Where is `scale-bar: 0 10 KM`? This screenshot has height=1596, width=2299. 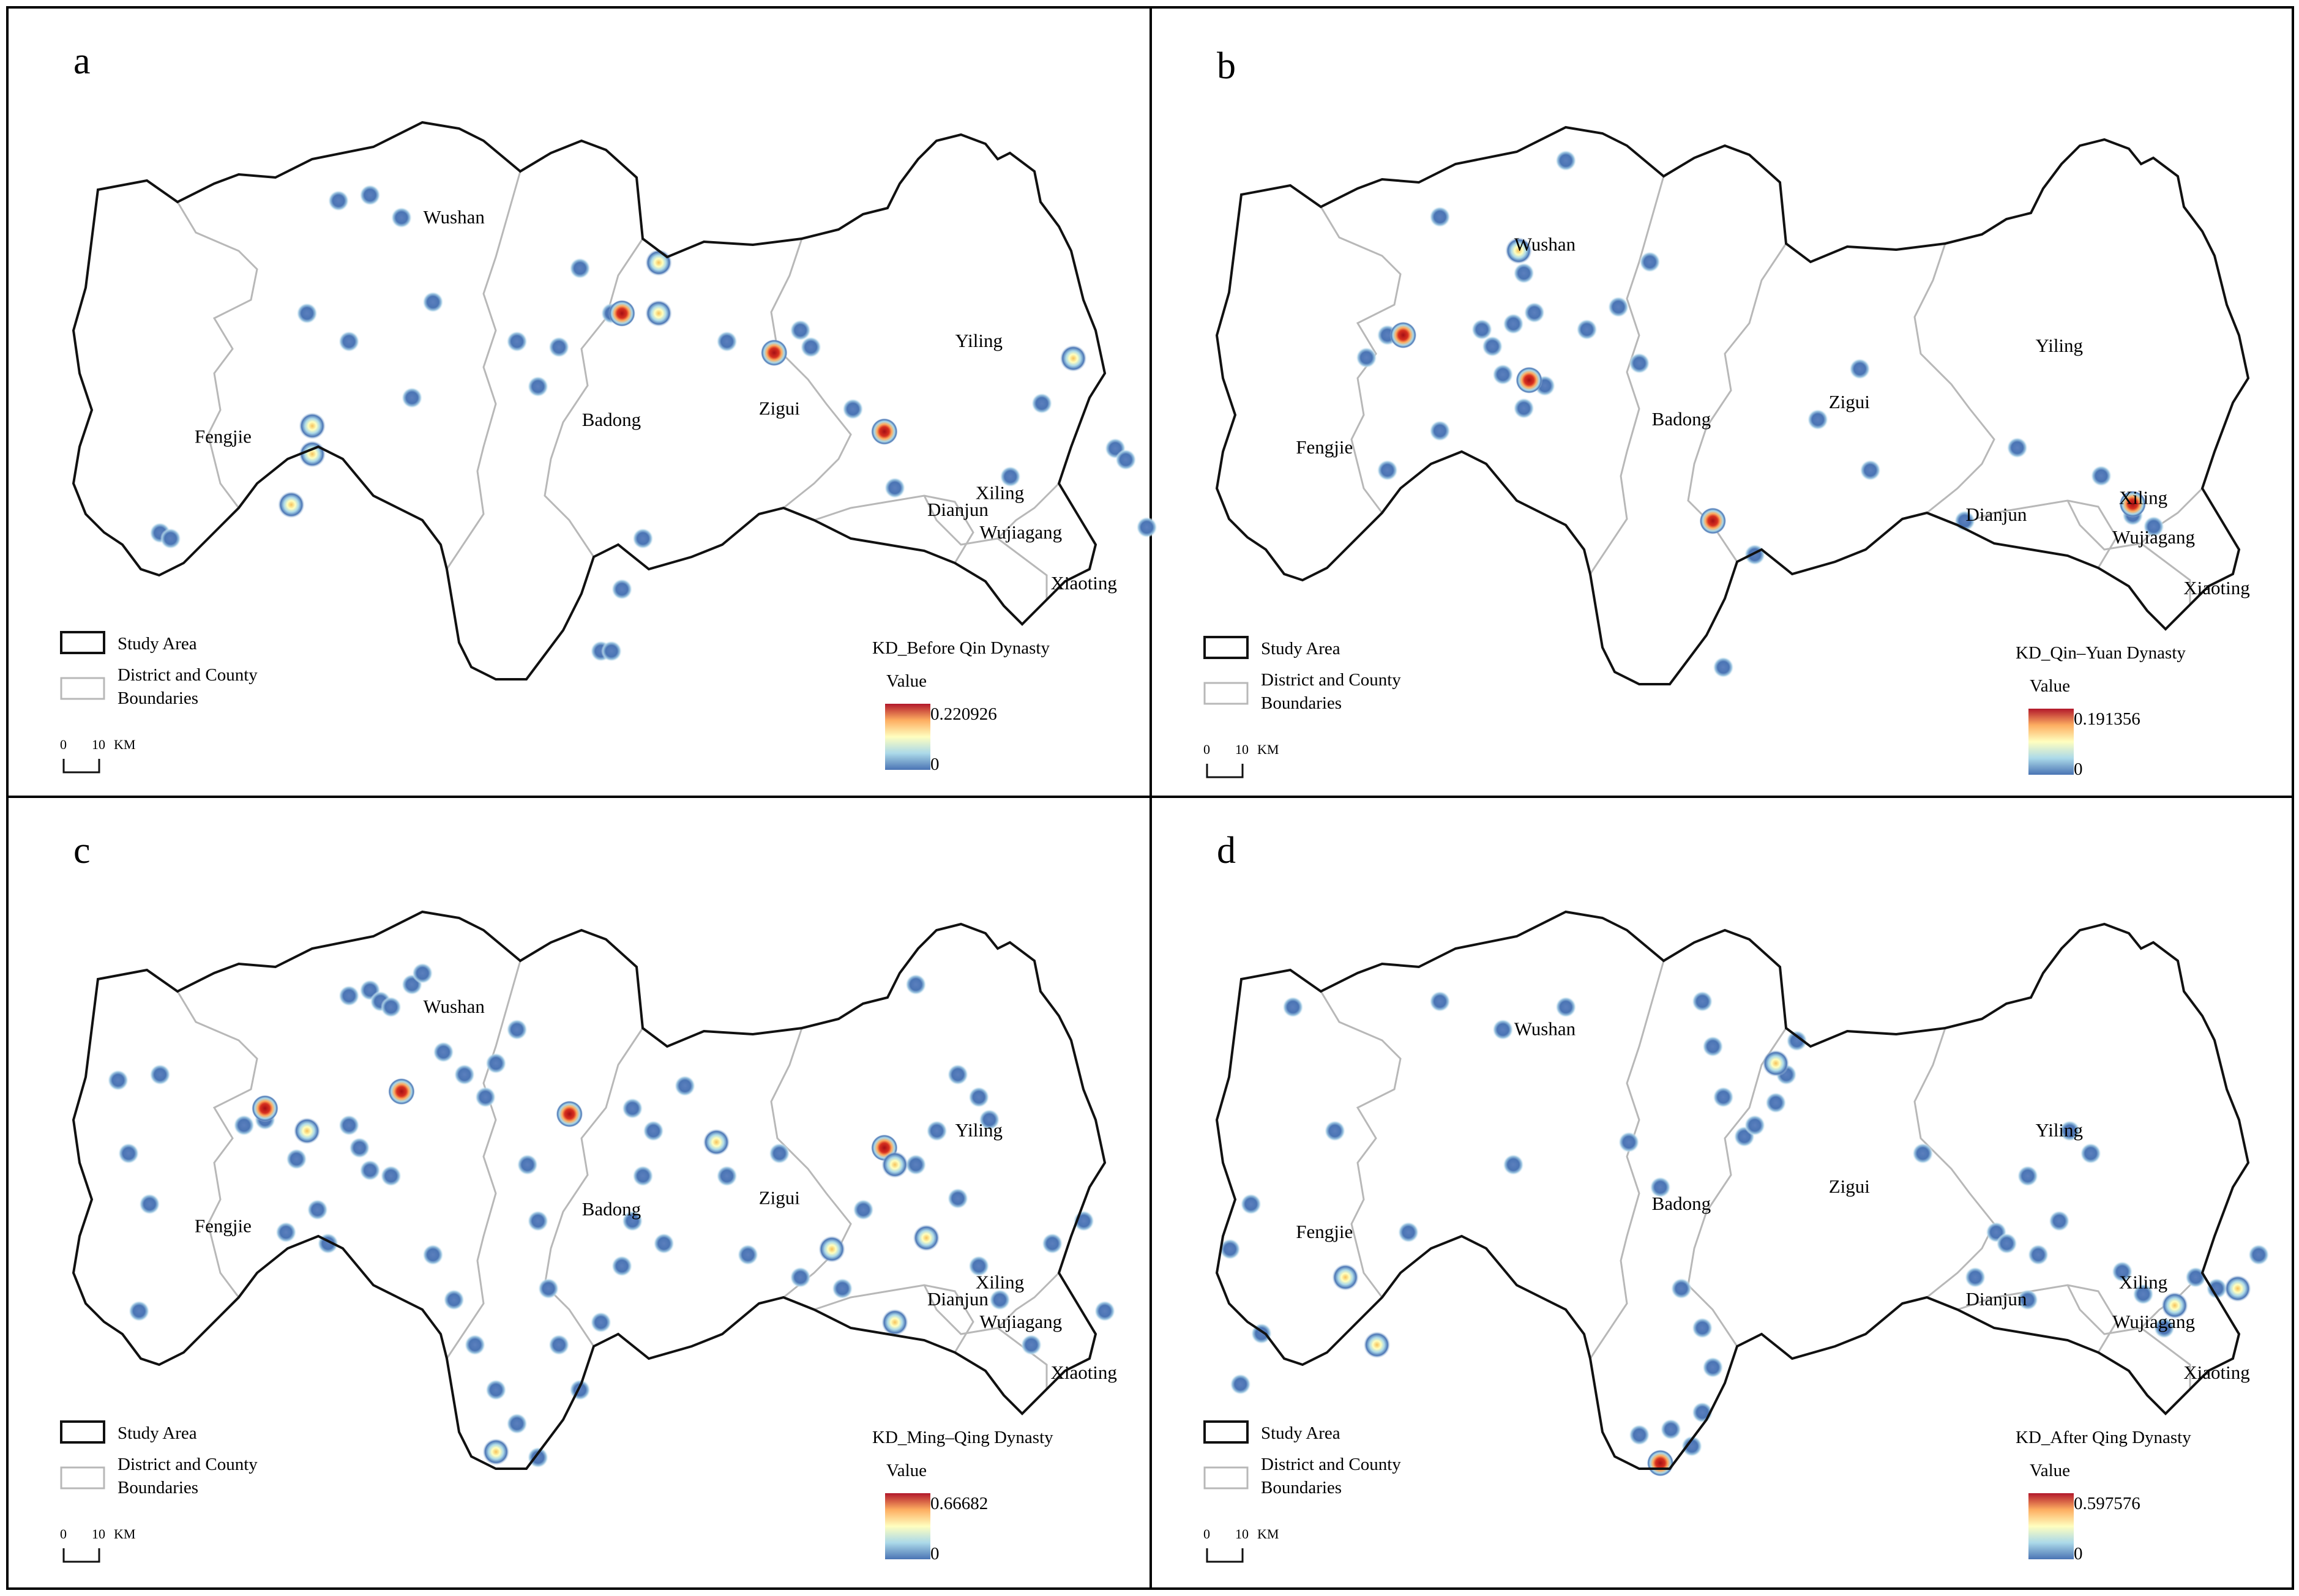 scale-bar: 0 10 KM is located at coordinates (1241, 1544).